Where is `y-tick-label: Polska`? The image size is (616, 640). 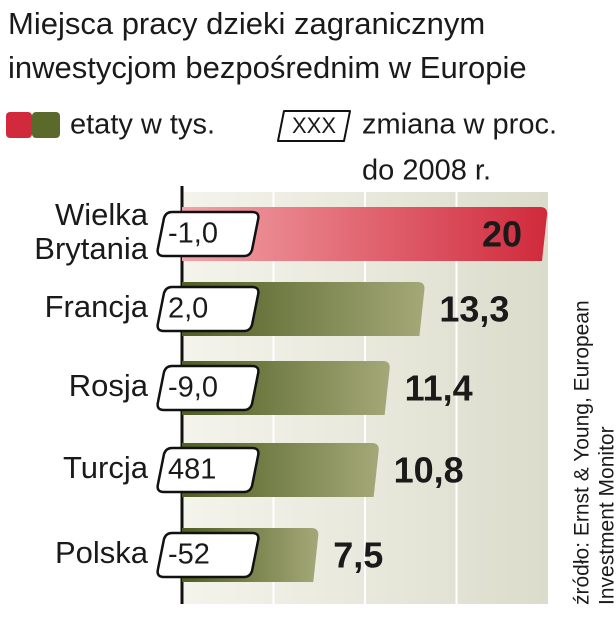
y-tick-label: Polska is located at coordinates (102, 552).